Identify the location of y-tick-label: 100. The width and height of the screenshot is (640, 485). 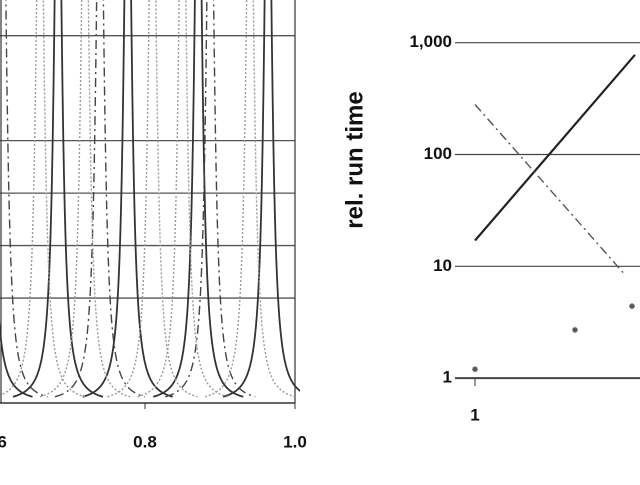
(438, 153).